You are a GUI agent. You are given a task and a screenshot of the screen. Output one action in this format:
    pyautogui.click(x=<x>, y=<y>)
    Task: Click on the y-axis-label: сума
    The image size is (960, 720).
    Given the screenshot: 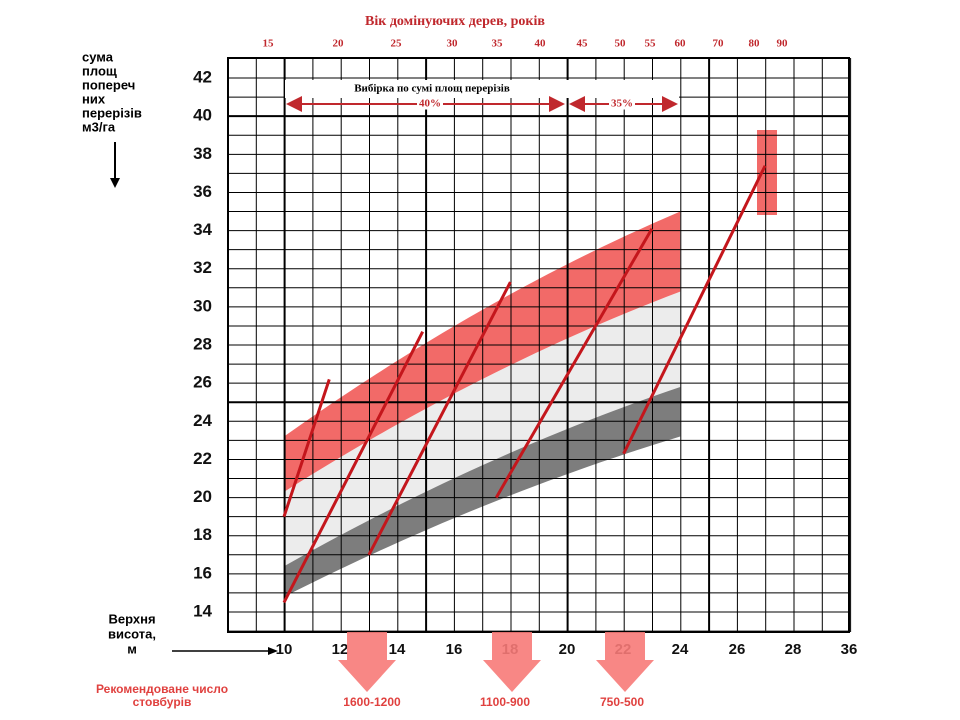 What is the action you would take?
    pyautogui.click(x=98, y=56)
    